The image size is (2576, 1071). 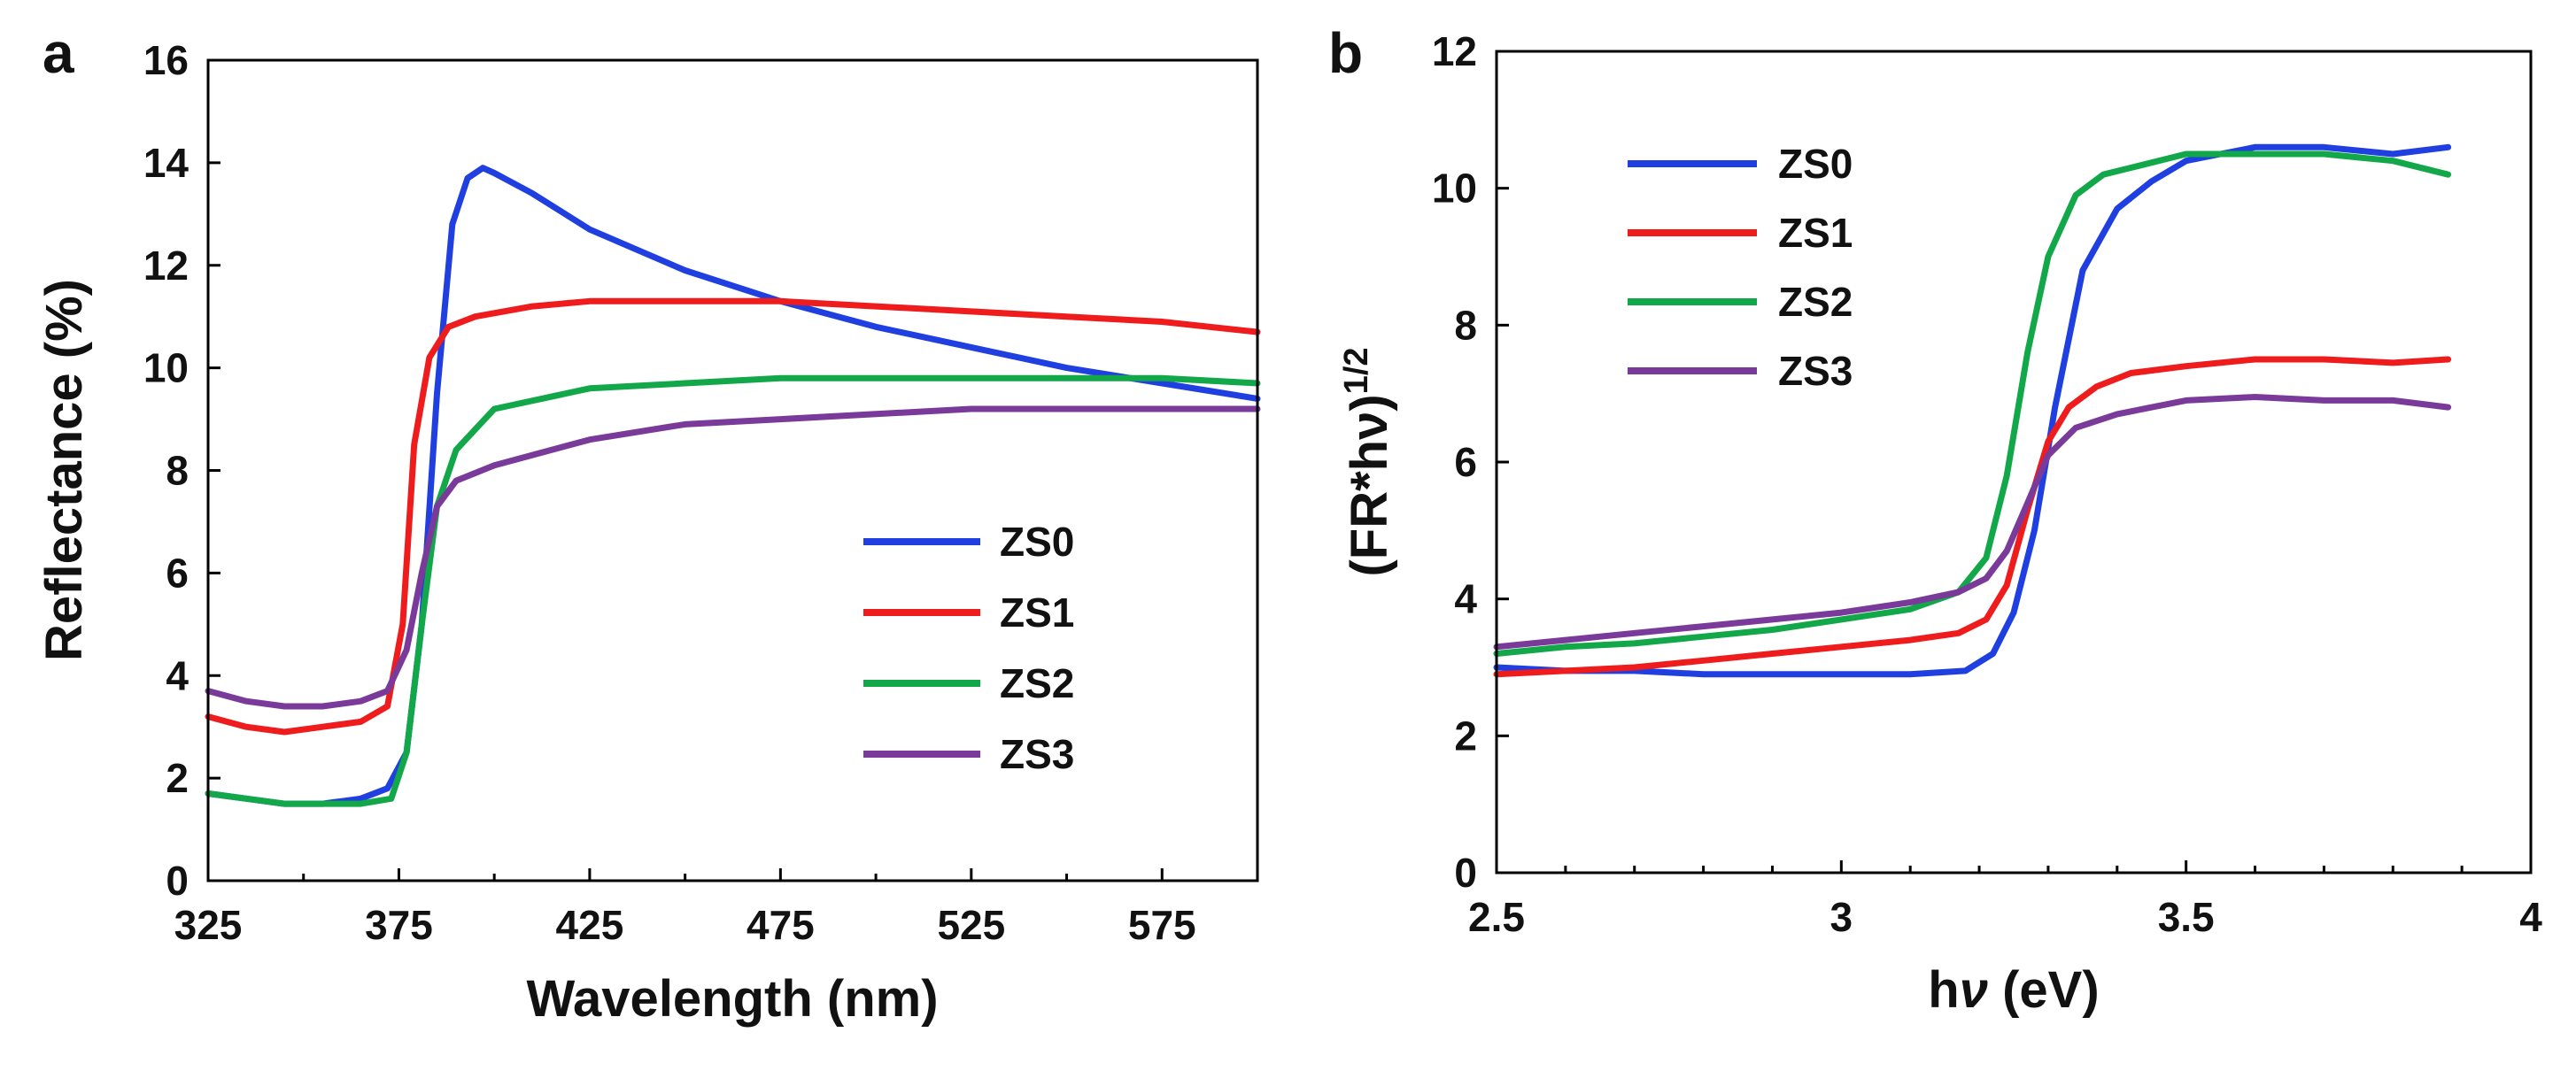 What do you see at coordinates (399, 925) in the screenshot?
I see `panel-a-x-tick-label: 375` at bounding box center [399, 925].